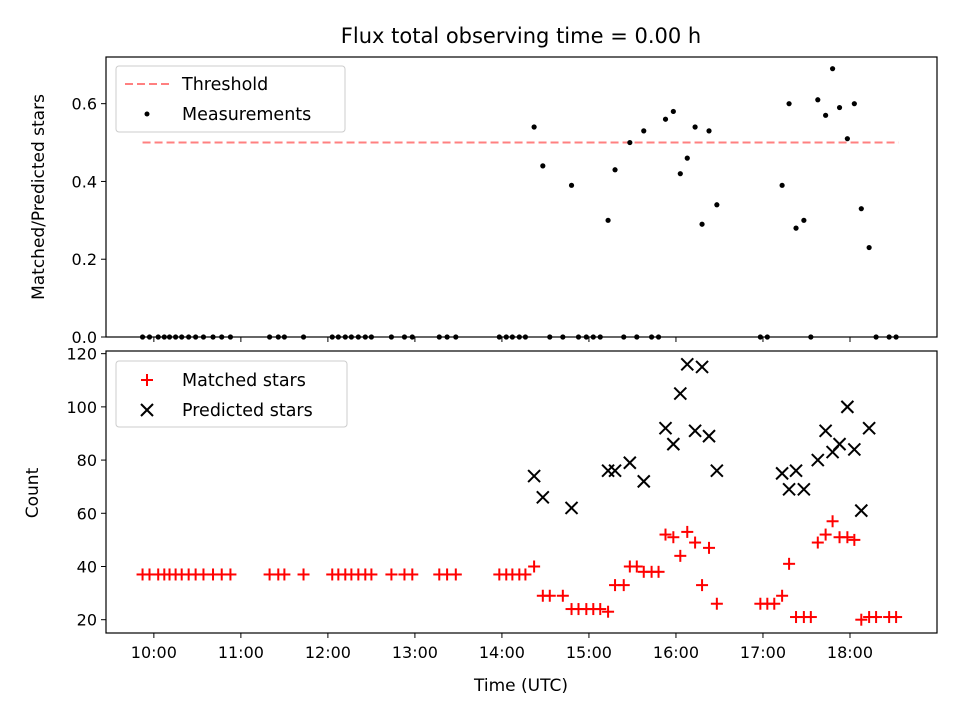  What do you see at coordinates (84, 181) in the screenshot?
I see `top-y-tick-label: 0.4` at bounding box center [84, 181].